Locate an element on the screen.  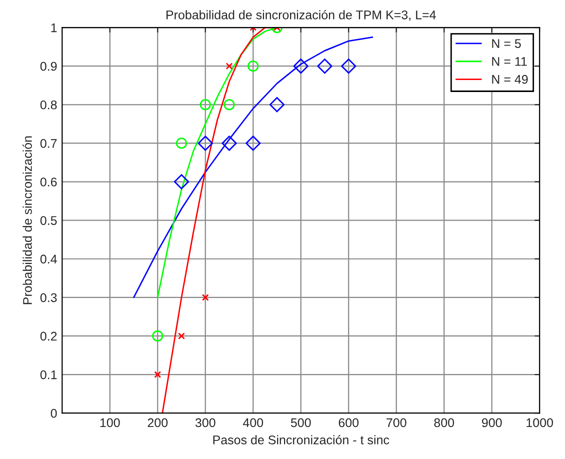
x-tick-label: 200 is located at coordinates (158, 423).